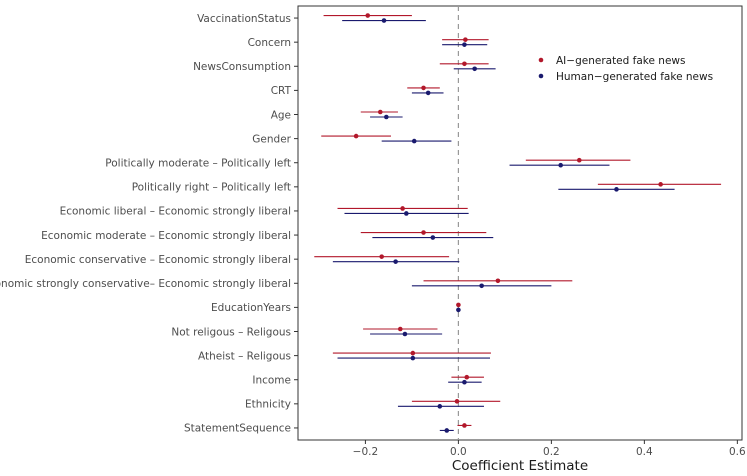  What do you see at coordinates (244, 19) in the screenshot?
I see `category-label: VaccinationStatus` at bounding box center [244, 19].